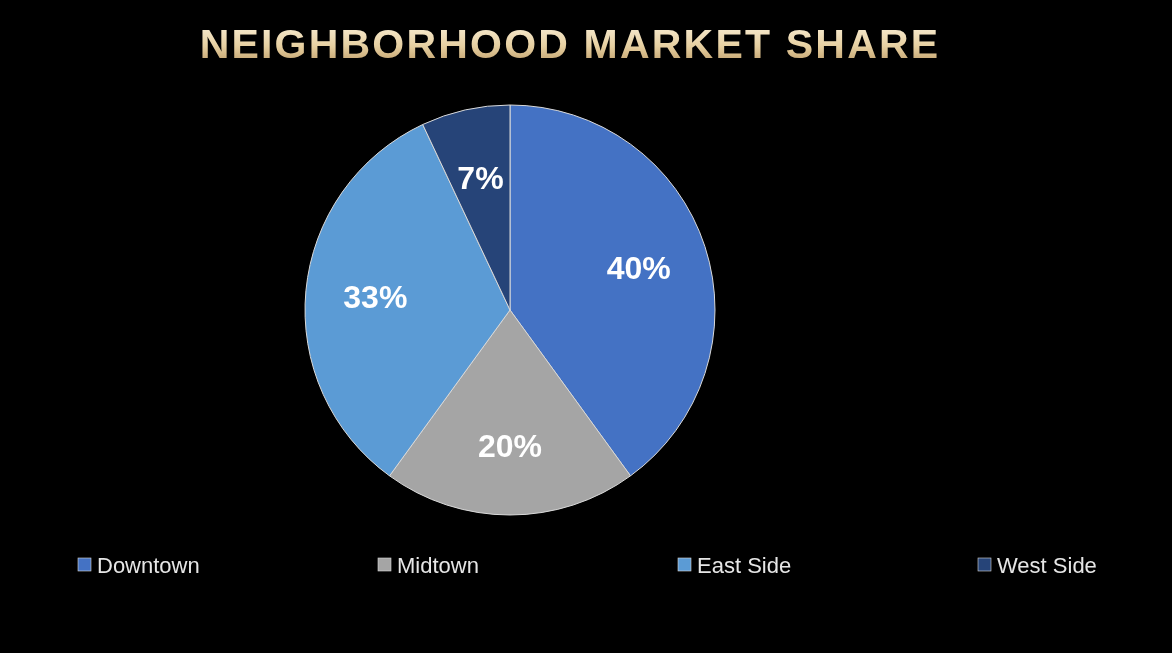  I want to click on legend-label: West Side, so click(1047, 565).